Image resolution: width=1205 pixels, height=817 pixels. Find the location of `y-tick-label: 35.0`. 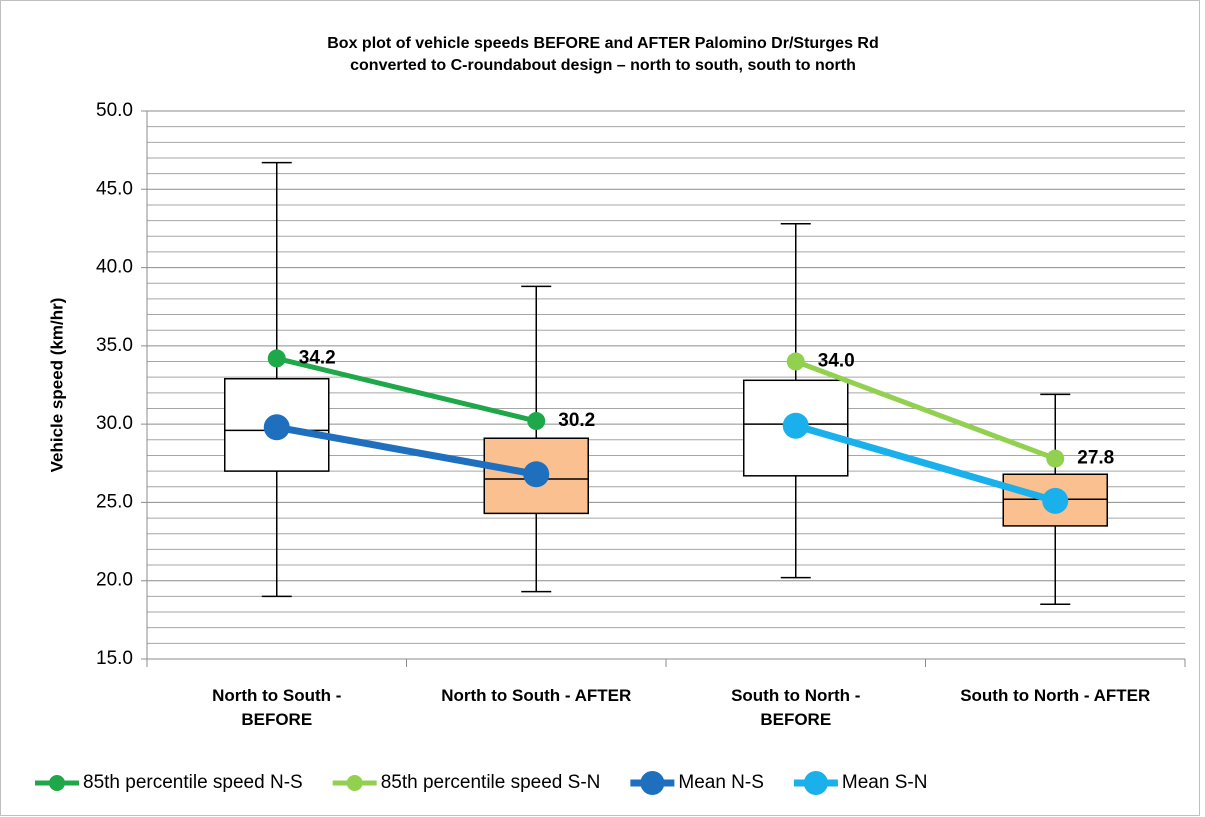

y-tick-label: 35.0 is located at coordinates (114, 345).